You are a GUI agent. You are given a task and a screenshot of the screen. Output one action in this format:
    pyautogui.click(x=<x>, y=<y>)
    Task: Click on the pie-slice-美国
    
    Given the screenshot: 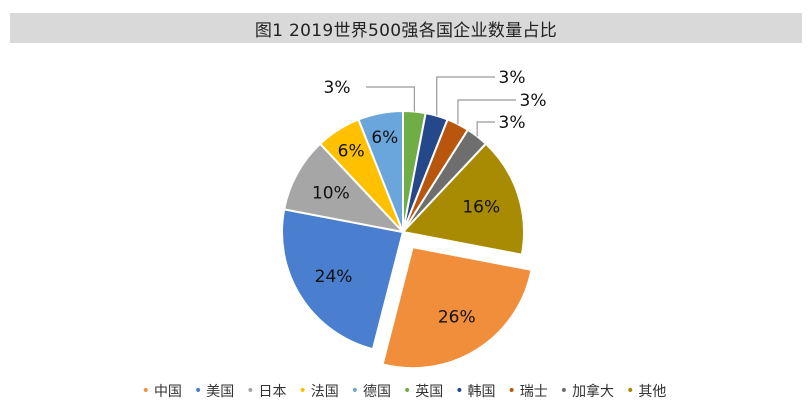 What is the action you would take?
    pyautogui.click(x=343, y=279)
    